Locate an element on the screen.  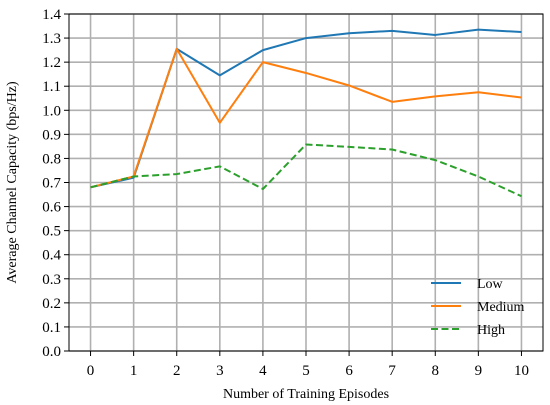
x-tick-label: 6 is located at coordinates (349, 371).